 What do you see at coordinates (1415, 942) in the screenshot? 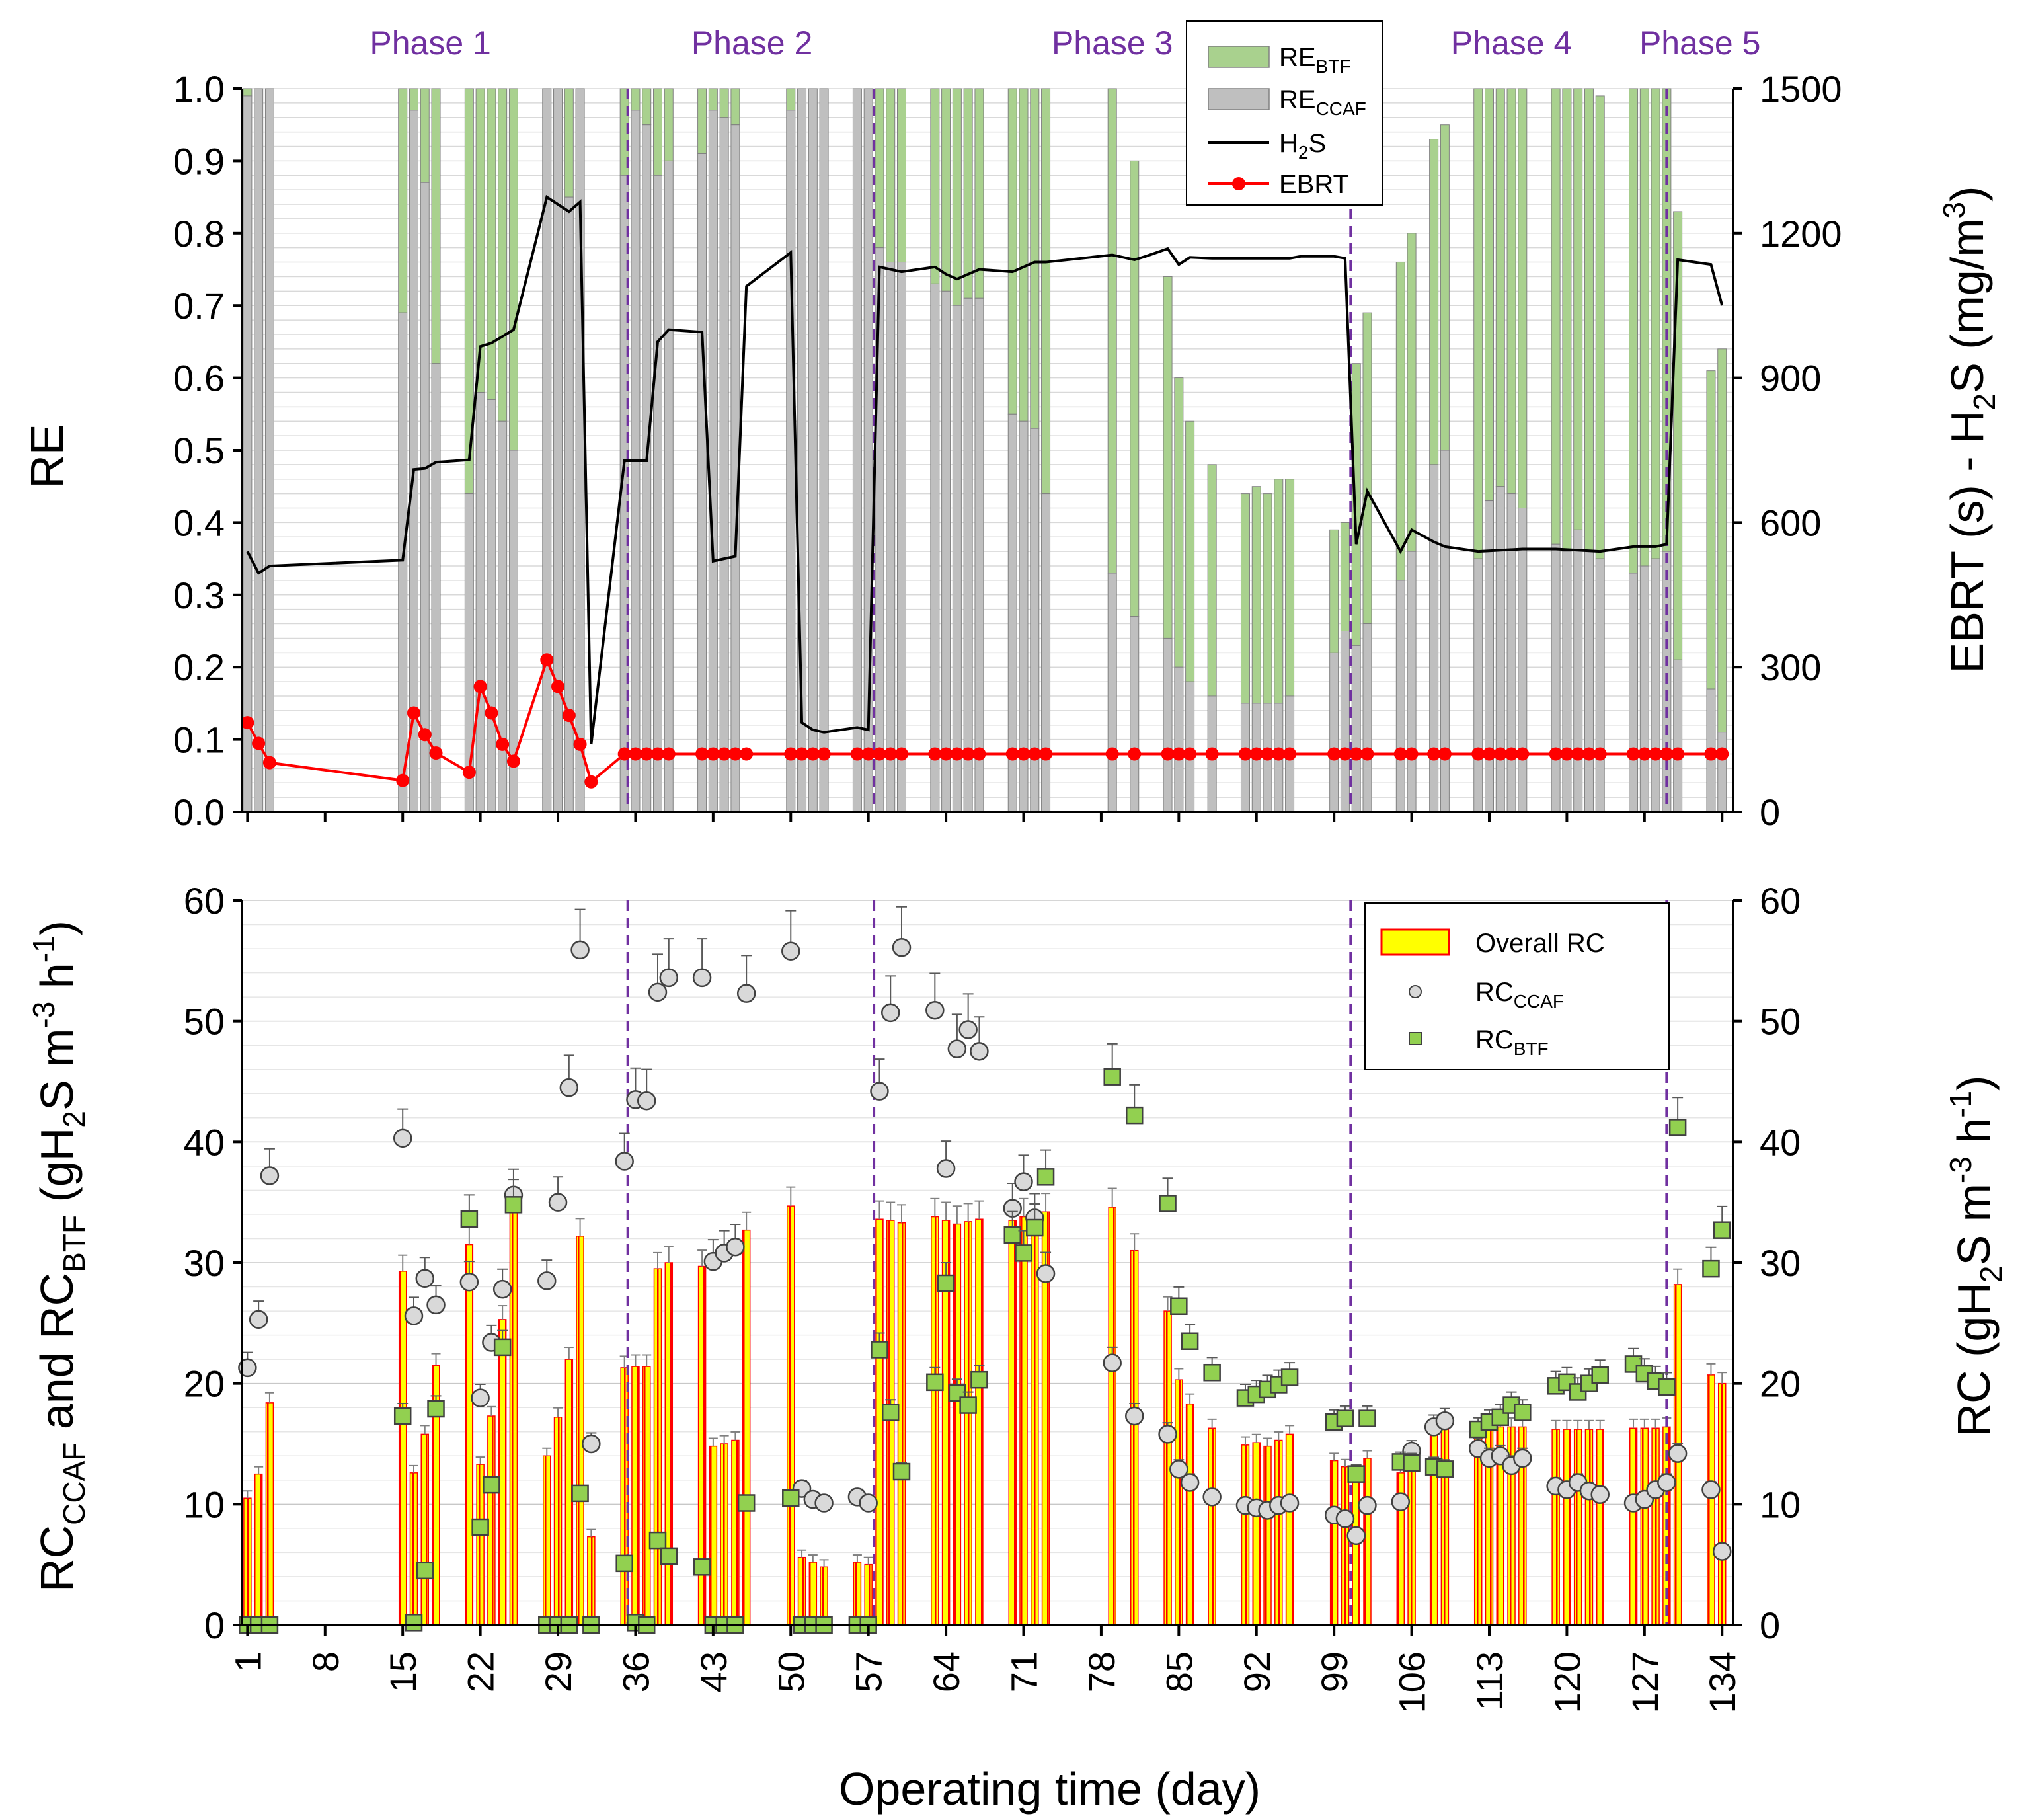
I see `legend-overall-rc-swatch` at bounding box center [1415, 942].